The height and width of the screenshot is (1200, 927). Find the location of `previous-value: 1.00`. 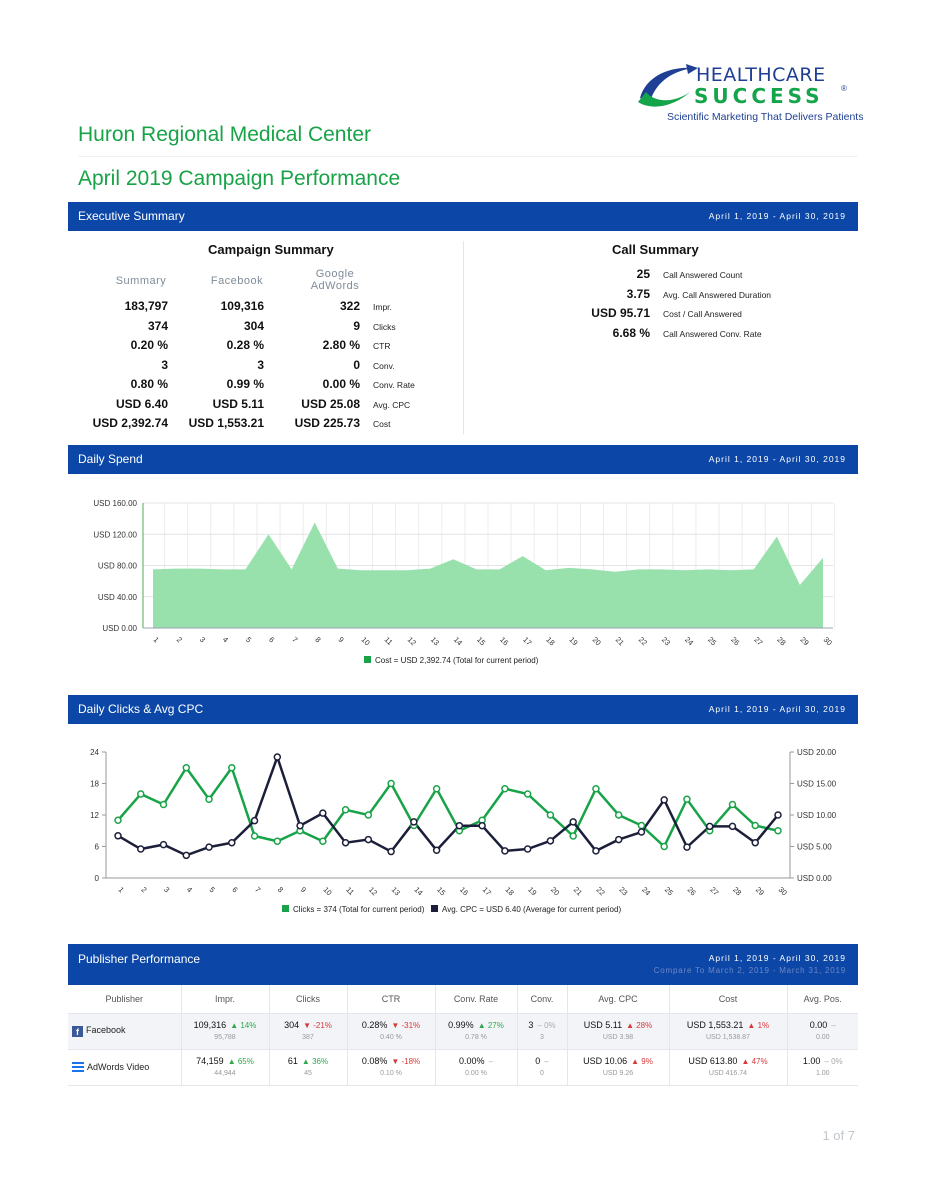

previous-value: 1.00 is located at coordinates (822, 1073).